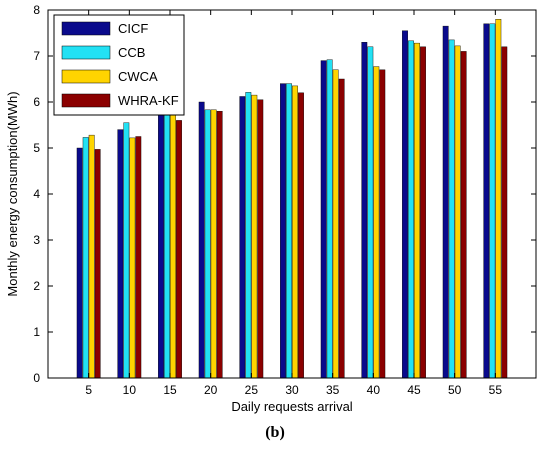  I want to click on x-tick-label: 5, so click(88, 390).